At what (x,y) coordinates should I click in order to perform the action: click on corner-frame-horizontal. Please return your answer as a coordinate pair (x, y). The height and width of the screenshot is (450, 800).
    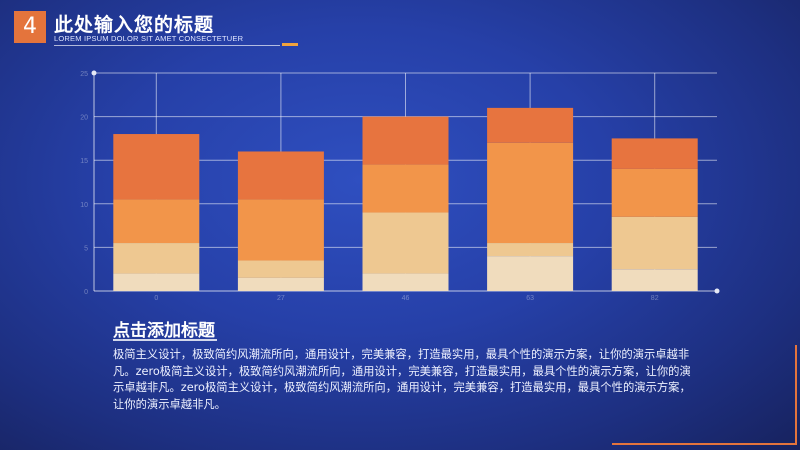
    Looking at the image, I should click on (704, 444).